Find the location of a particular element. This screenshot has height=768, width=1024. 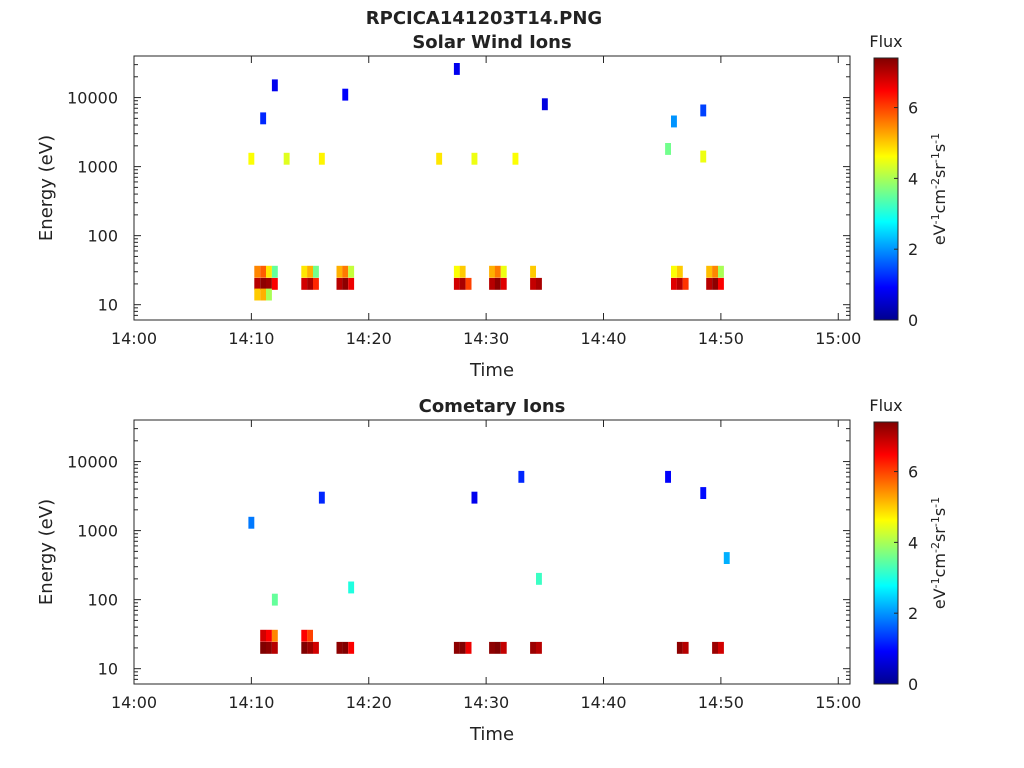

y-tick-label: 10000 is located at coordinates (92, 462).